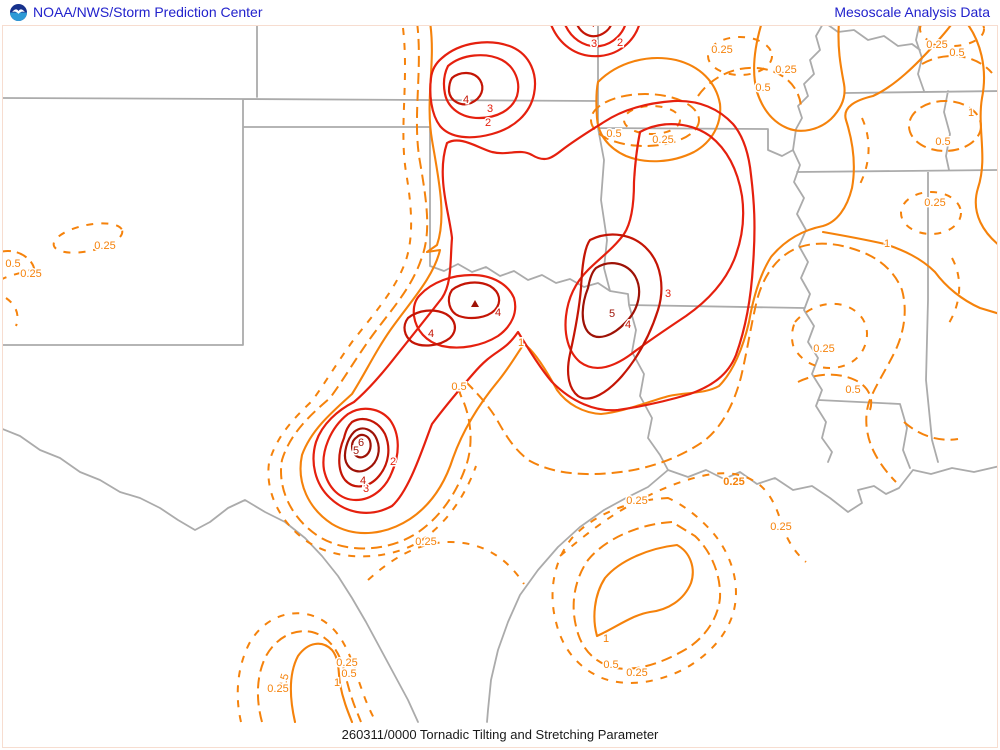  I want to click on agency-title: NOAA/NWS/Storm Prediction Center, so click(148, 12).